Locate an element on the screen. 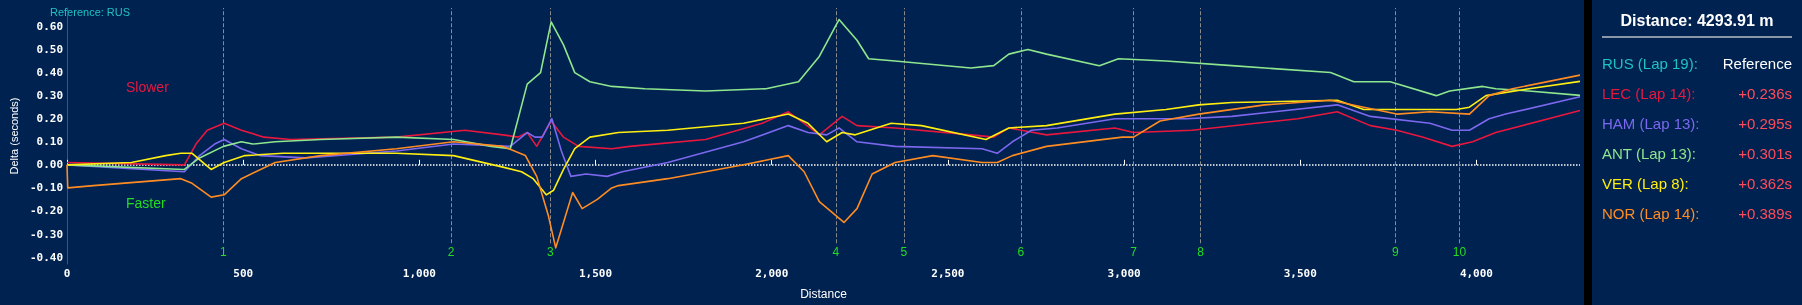 The height and width of the screenshot is (305, 1802). text: Reference is located at coordinates (1757, 63).